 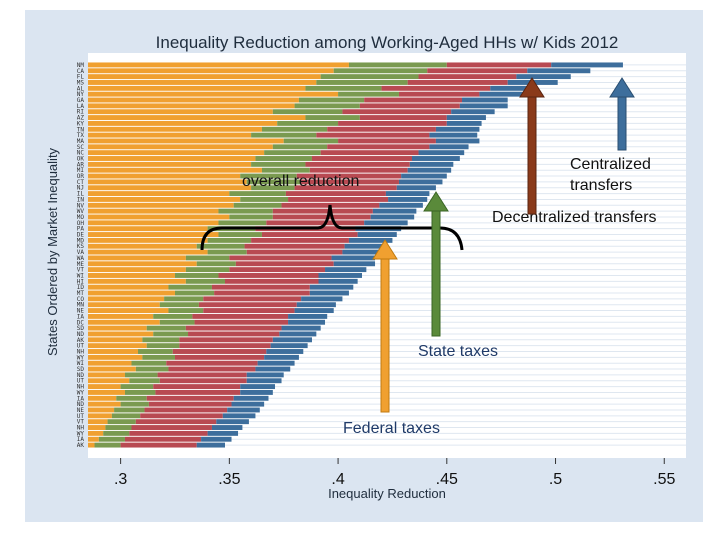 I want to click on state-tick-label: MN, so click(x=81, y=305).